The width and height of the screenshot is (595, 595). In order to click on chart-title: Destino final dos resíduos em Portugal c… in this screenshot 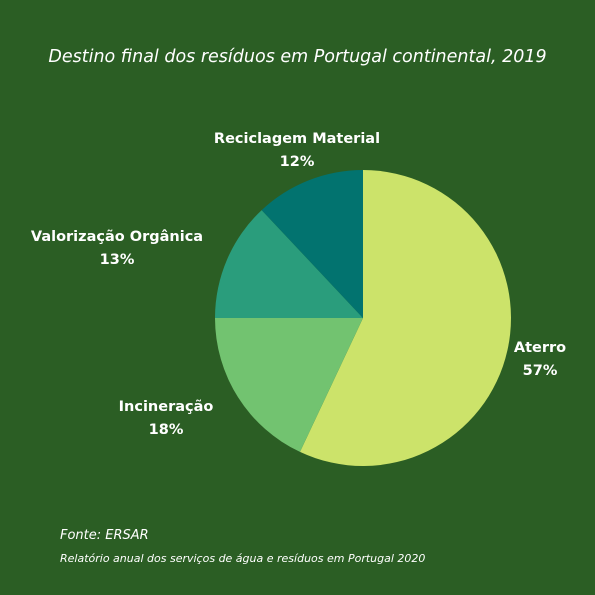, I will do `click(297, 57)`.